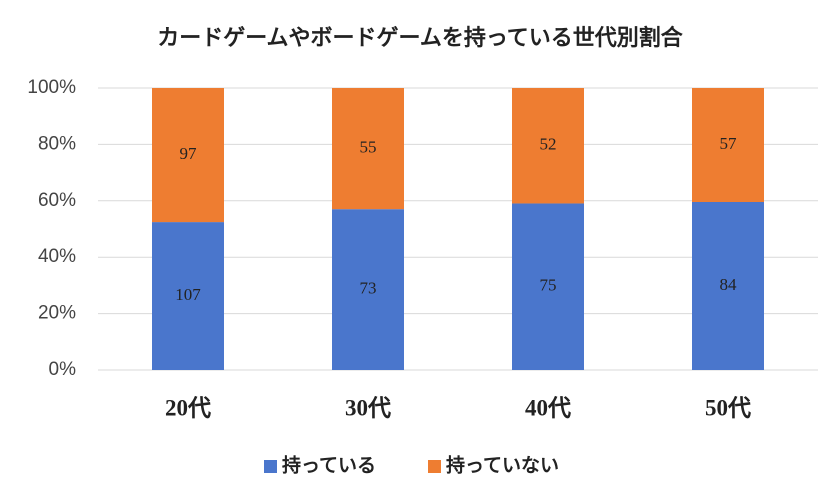 Image resolution: width=840 pixels, height=503 pixels. I want to click on data-label: 107, so click(188, 294).